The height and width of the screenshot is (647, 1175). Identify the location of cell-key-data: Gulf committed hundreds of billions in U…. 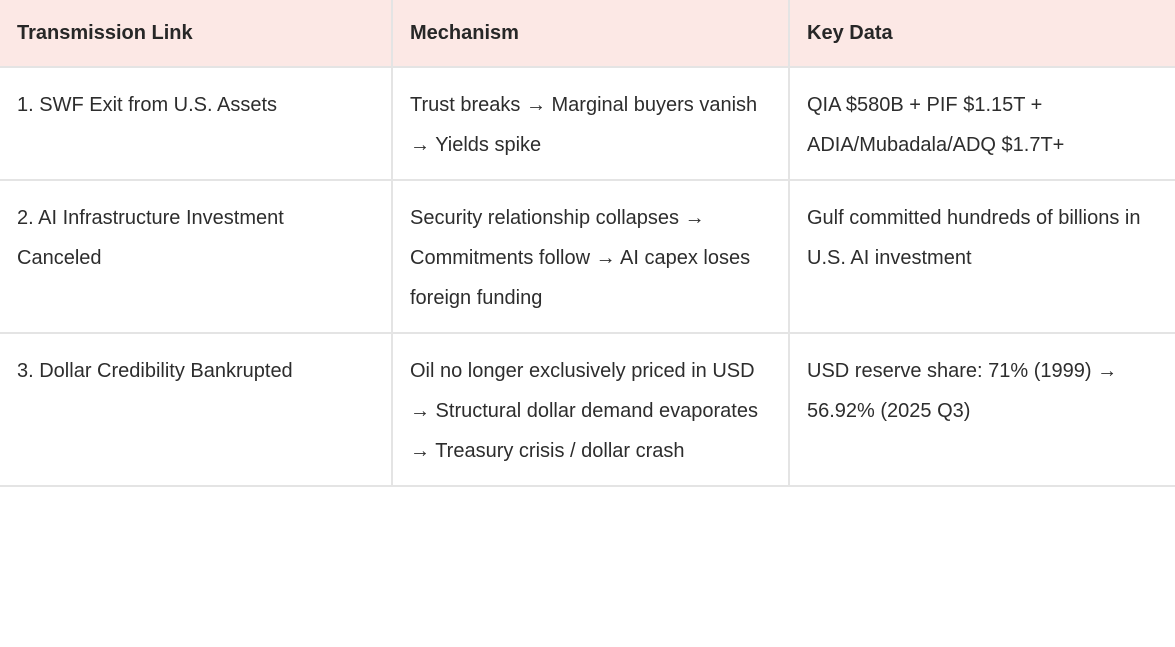
(982, 257).